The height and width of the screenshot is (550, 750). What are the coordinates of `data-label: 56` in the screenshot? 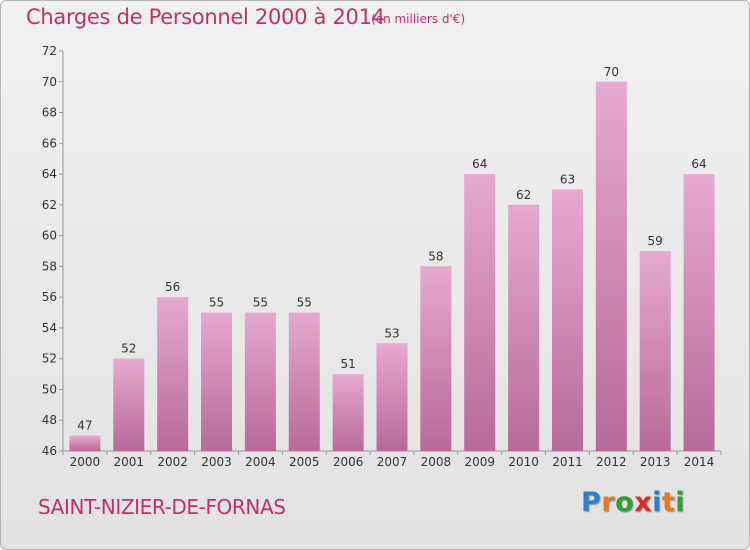 It's located at (172, 287).